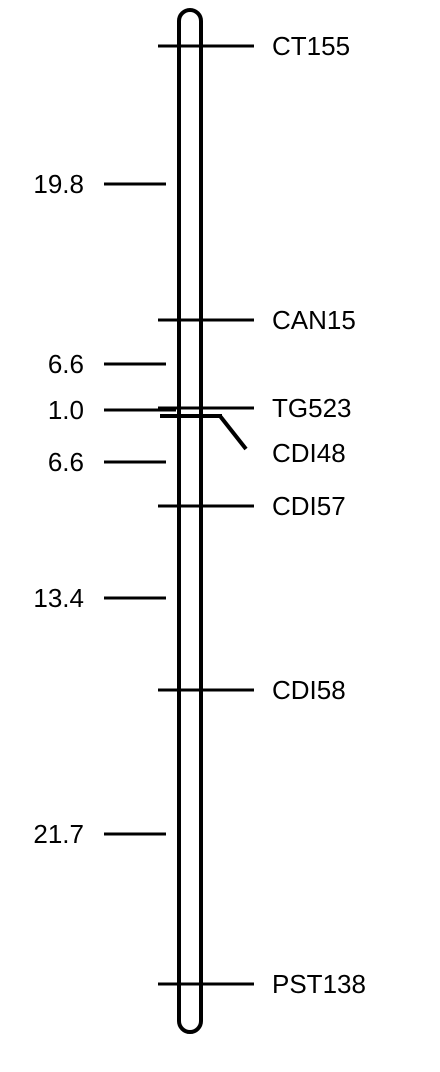  Describe the element at coordinates (312, 408) in the screenshot. I see `marker-label-tg523: TG523` at that location.